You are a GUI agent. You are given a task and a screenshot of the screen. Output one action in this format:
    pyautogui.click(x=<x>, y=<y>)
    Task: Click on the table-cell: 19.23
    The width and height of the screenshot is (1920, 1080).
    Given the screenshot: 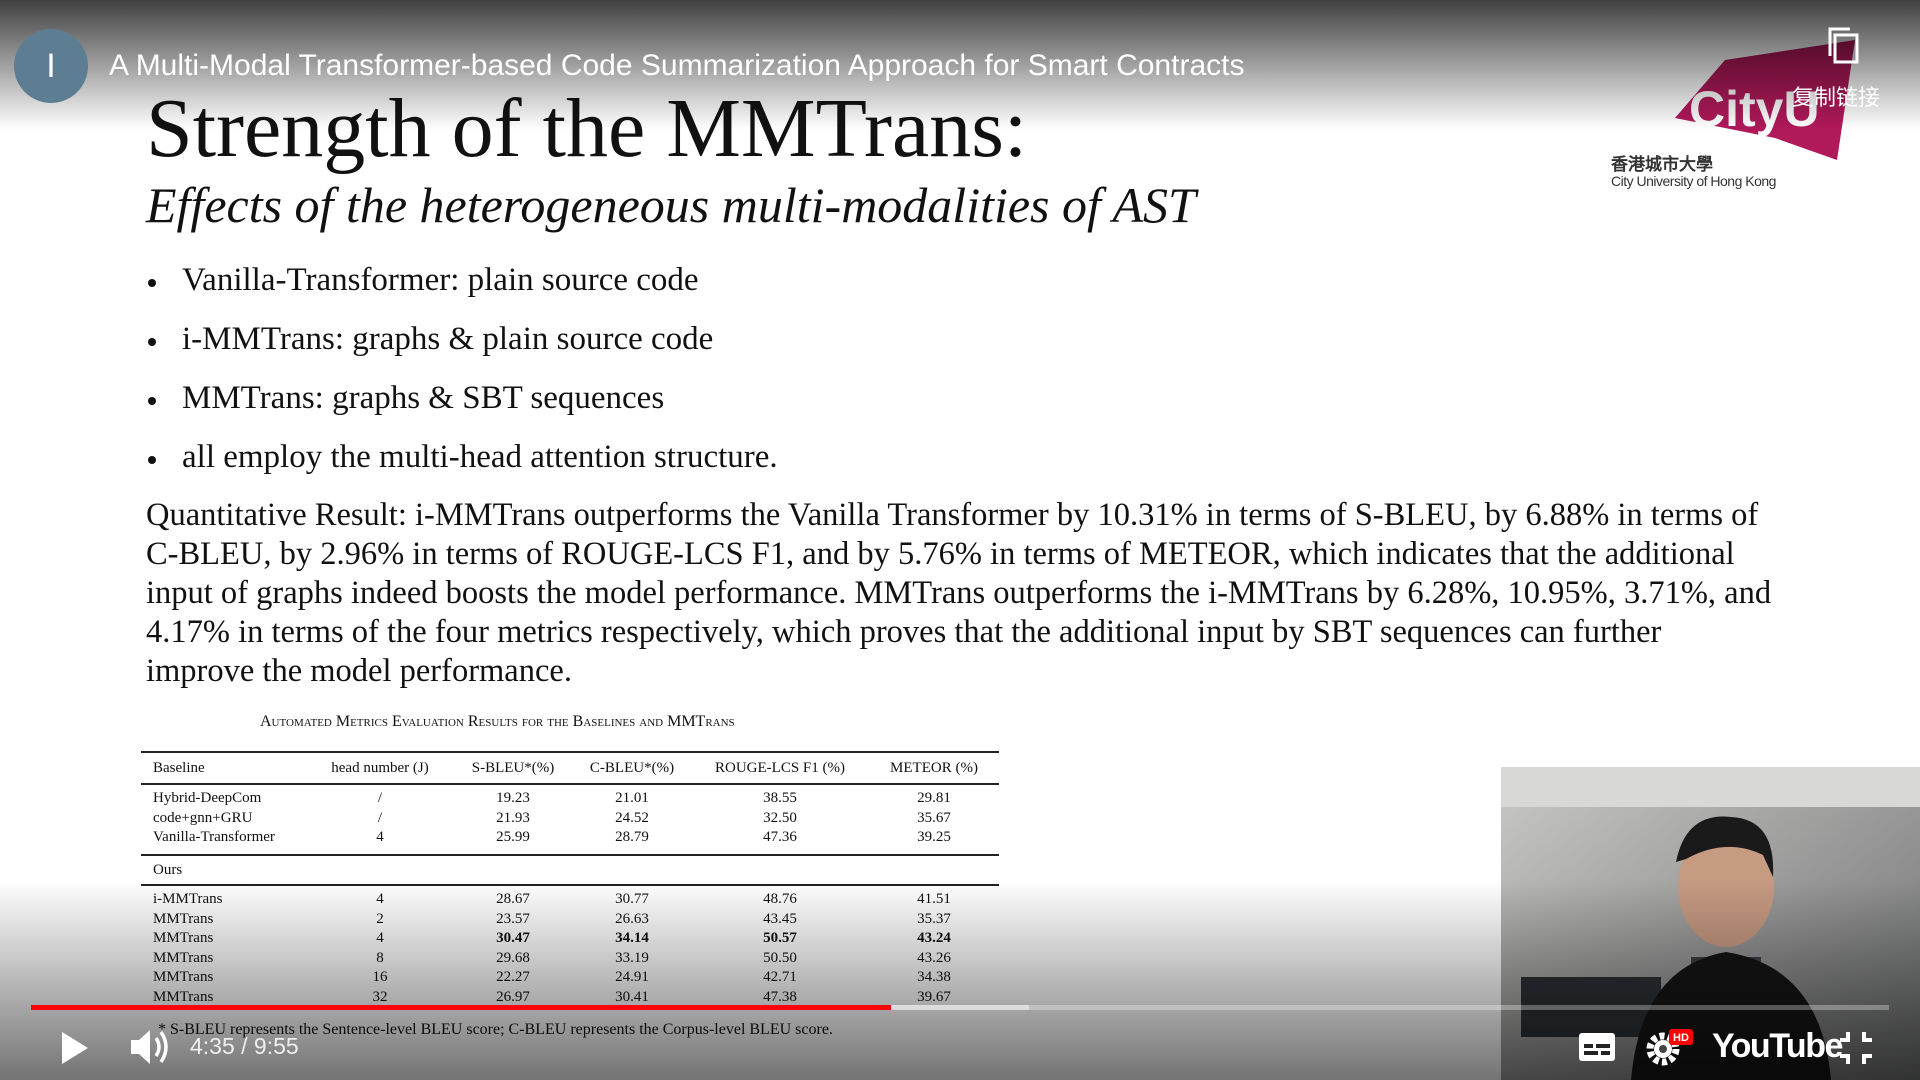 What is the action you would take?
    pyautogui.click(x=513, y=798)
    